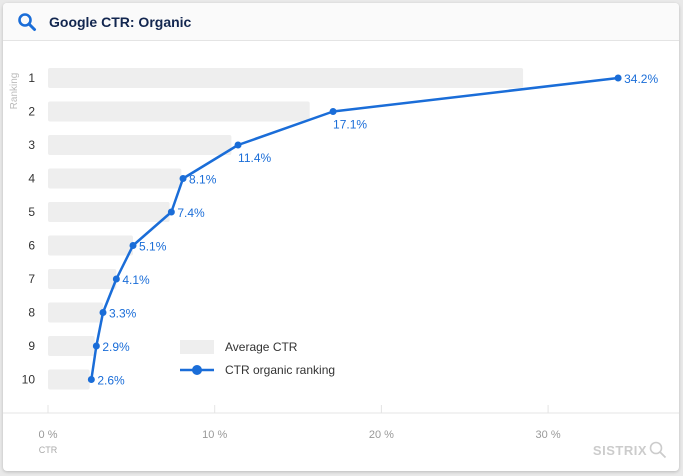 This screenshot has height=476, width=683. What do you see at coordinates (31, 212) in the screenshot?
I see `y-tick-label: 5` at bounding box center [31, 212].